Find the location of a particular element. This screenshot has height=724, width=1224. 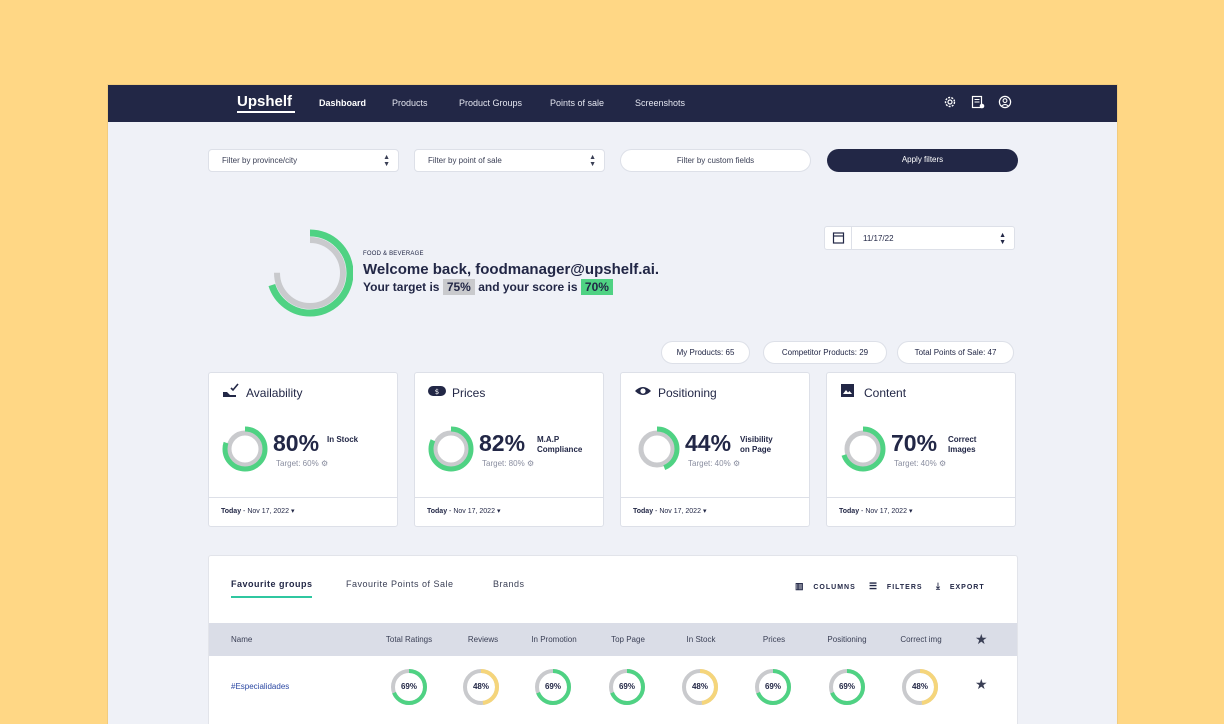

column-header: In Promotion is located at coordinates (554, 639).